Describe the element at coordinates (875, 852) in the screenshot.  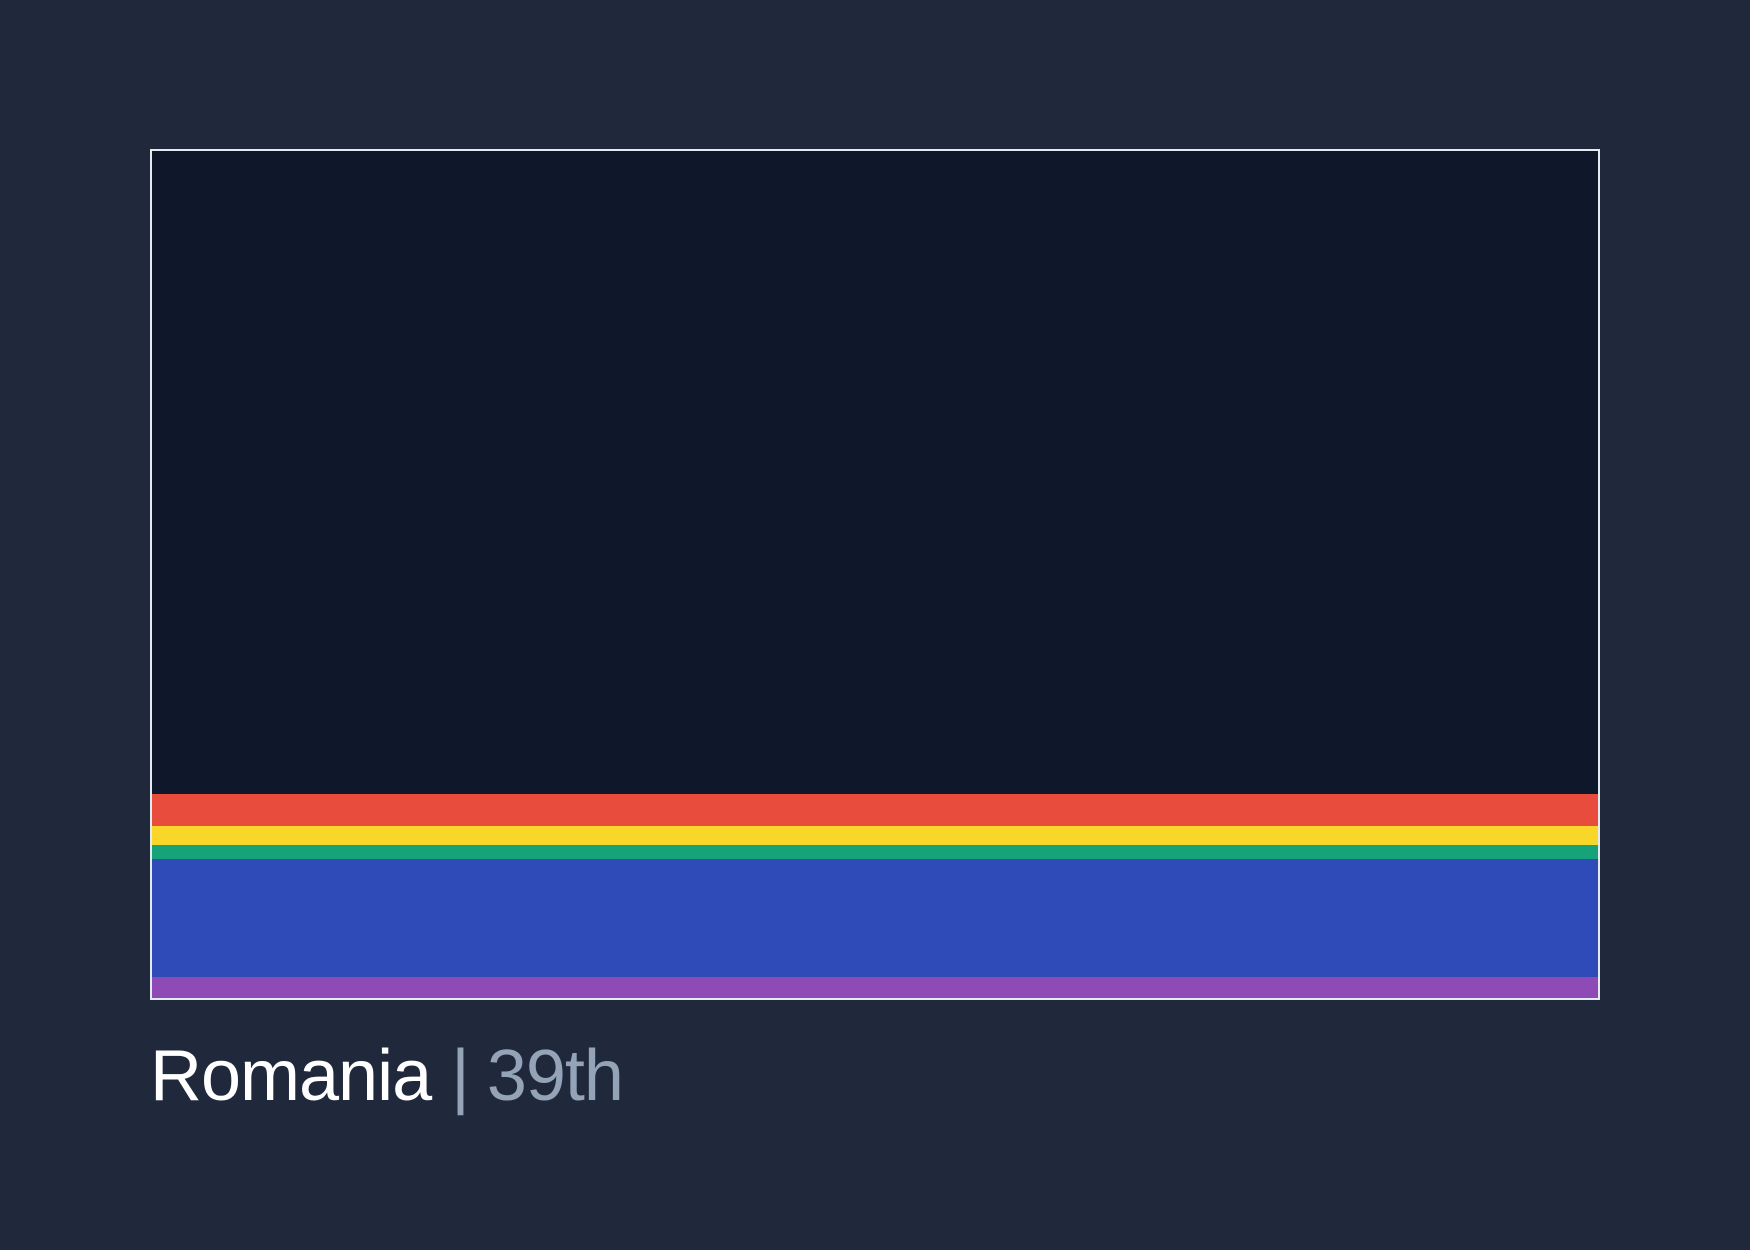
I see `stripe-green` at that location.